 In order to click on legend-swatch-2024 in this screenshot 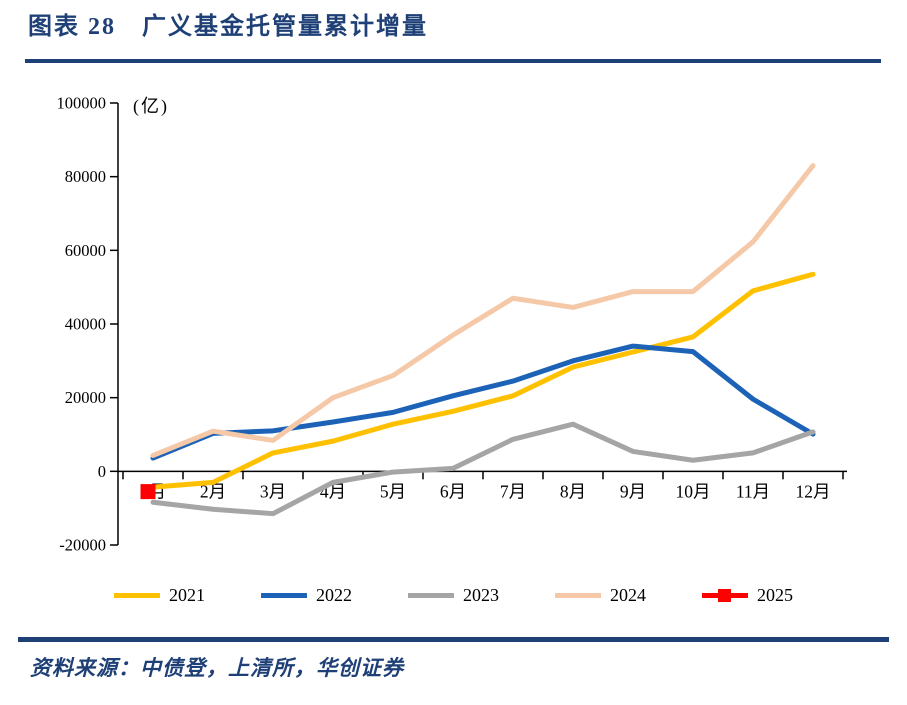, I will do `click(578, 595)`.